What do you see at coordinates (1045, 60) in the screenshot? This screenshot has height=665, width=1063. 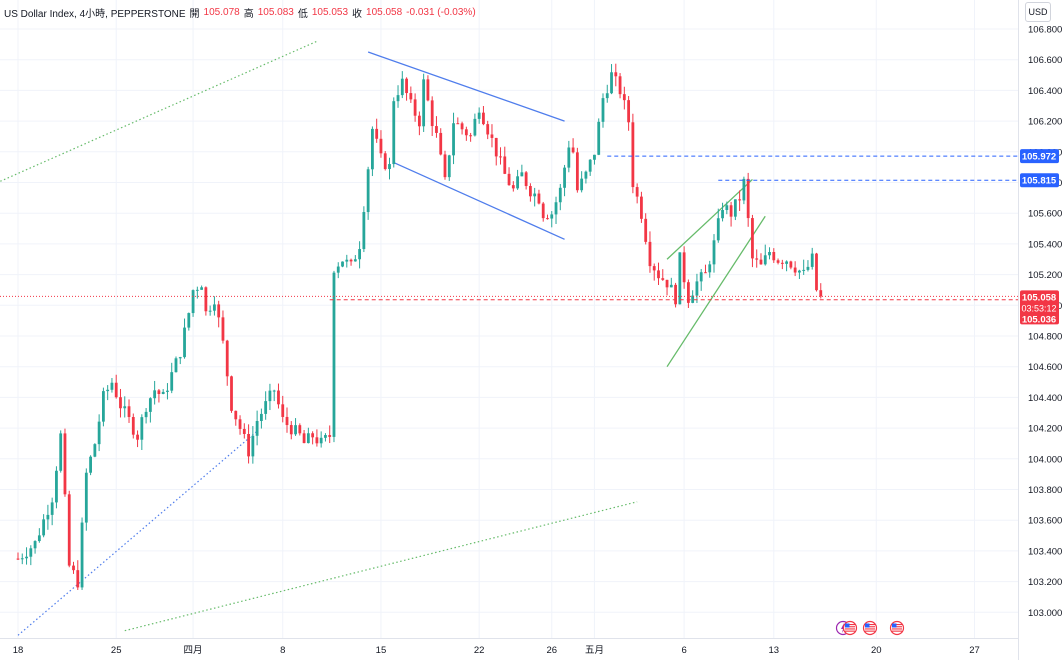 I see `y-tick-label: 106.600` at bounding box center [1045, 60].